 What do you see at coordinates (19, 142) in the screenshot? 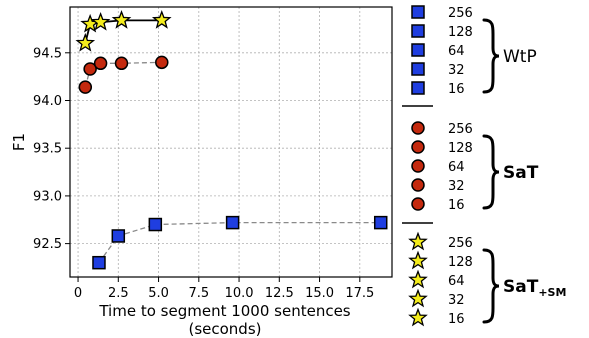
I see `y-axis-label: F1` at bounding box center [19, 142].